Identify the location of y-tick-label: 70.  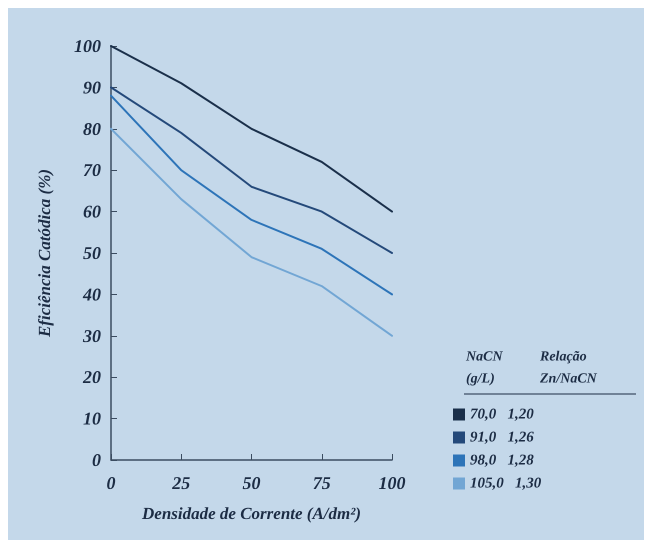
(92, 170).